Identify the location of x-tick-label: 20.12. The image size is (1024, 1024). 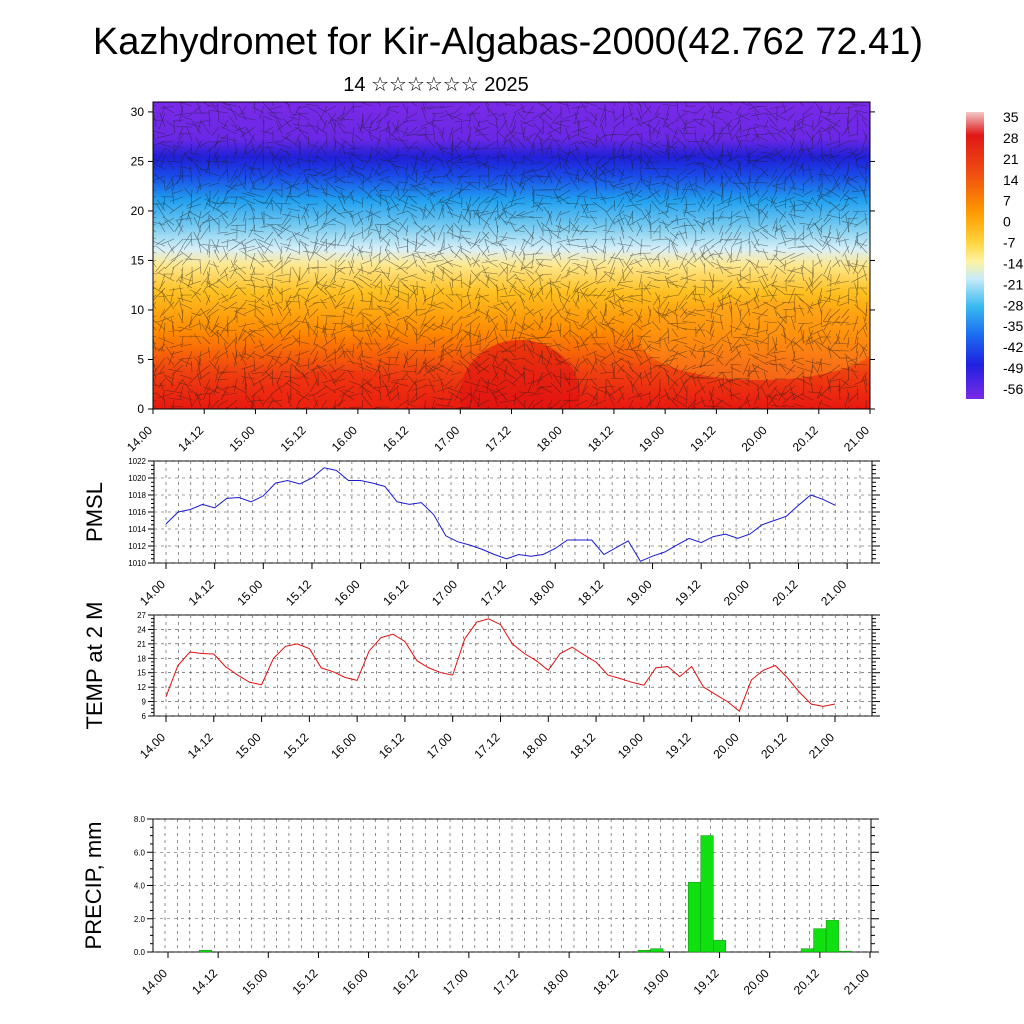
(773, 745).